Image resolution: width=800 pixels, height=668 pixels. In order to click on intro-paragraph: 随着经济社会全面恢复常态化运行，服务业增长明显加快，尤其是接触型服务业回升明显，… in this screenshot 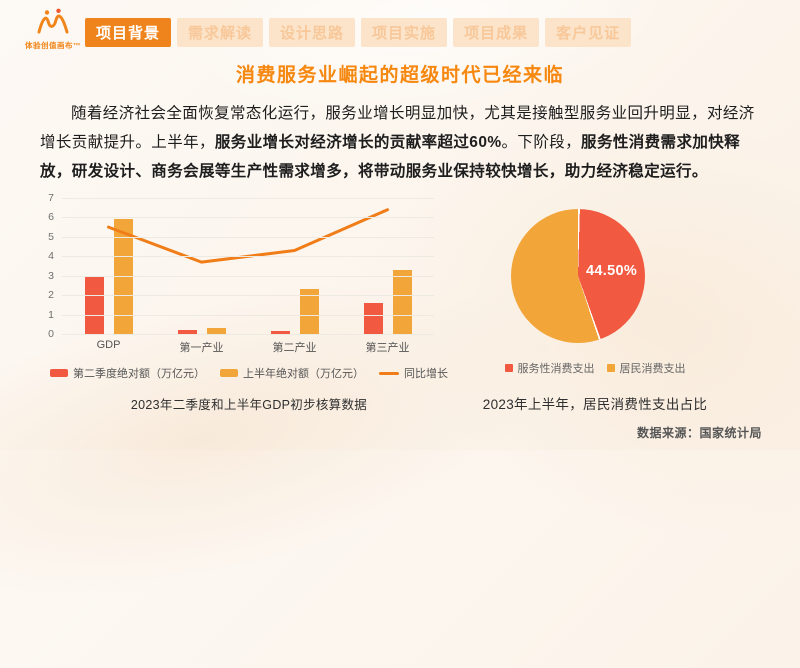, I will do `click(400, 142)`.